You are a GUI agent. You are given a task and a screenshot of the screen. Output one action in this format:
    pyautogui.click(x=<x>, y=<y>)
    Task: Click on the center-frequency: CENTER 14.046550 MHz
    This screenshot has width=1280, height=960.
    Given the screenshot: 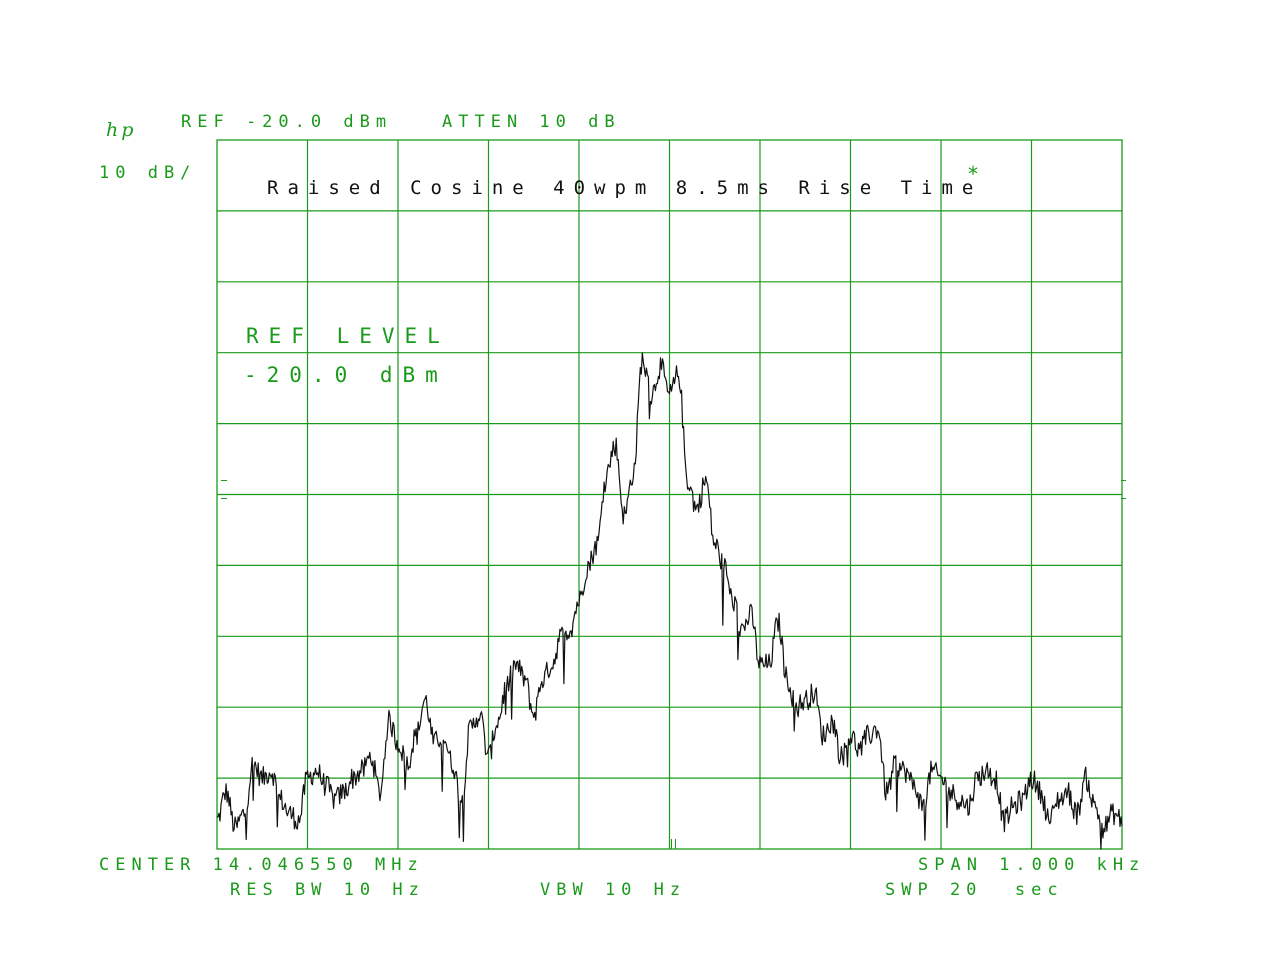 What is the action you would take?
    pyautogui.click(x=261, y=865)
    